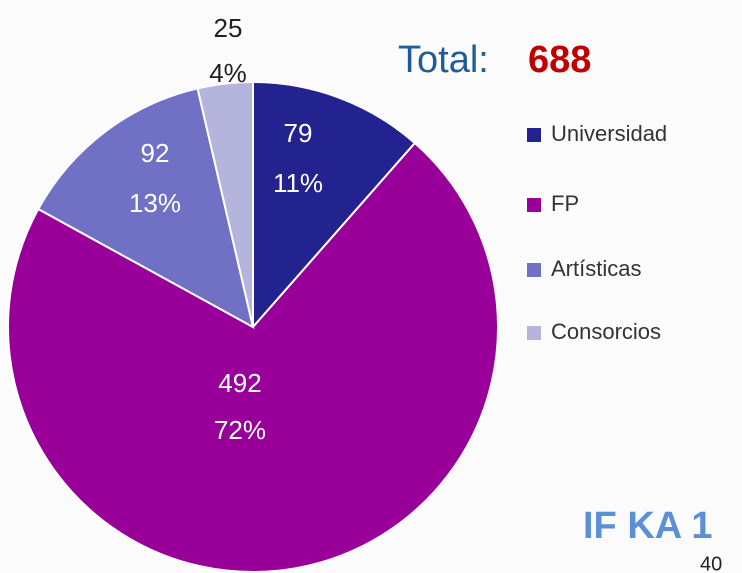 Image resolution: width=742 pixels, height=573 pixels. Describe the element at coordinates (239, 383) in the screenshot. I see `value-label: 492` at that location.